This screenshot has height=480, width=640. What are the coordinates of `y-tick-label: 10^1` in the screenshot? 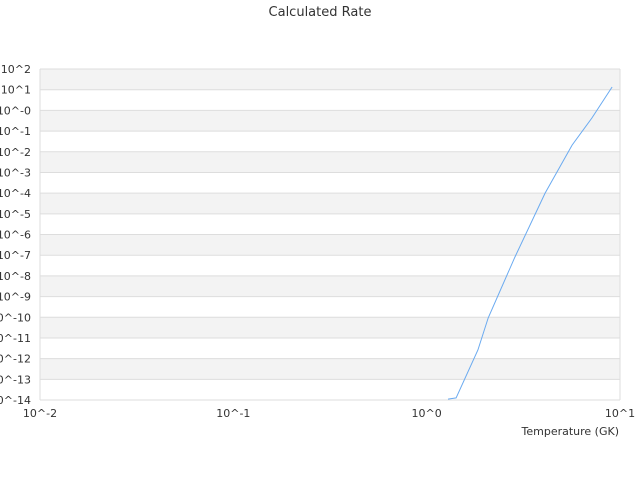 It's located at (16, 90).